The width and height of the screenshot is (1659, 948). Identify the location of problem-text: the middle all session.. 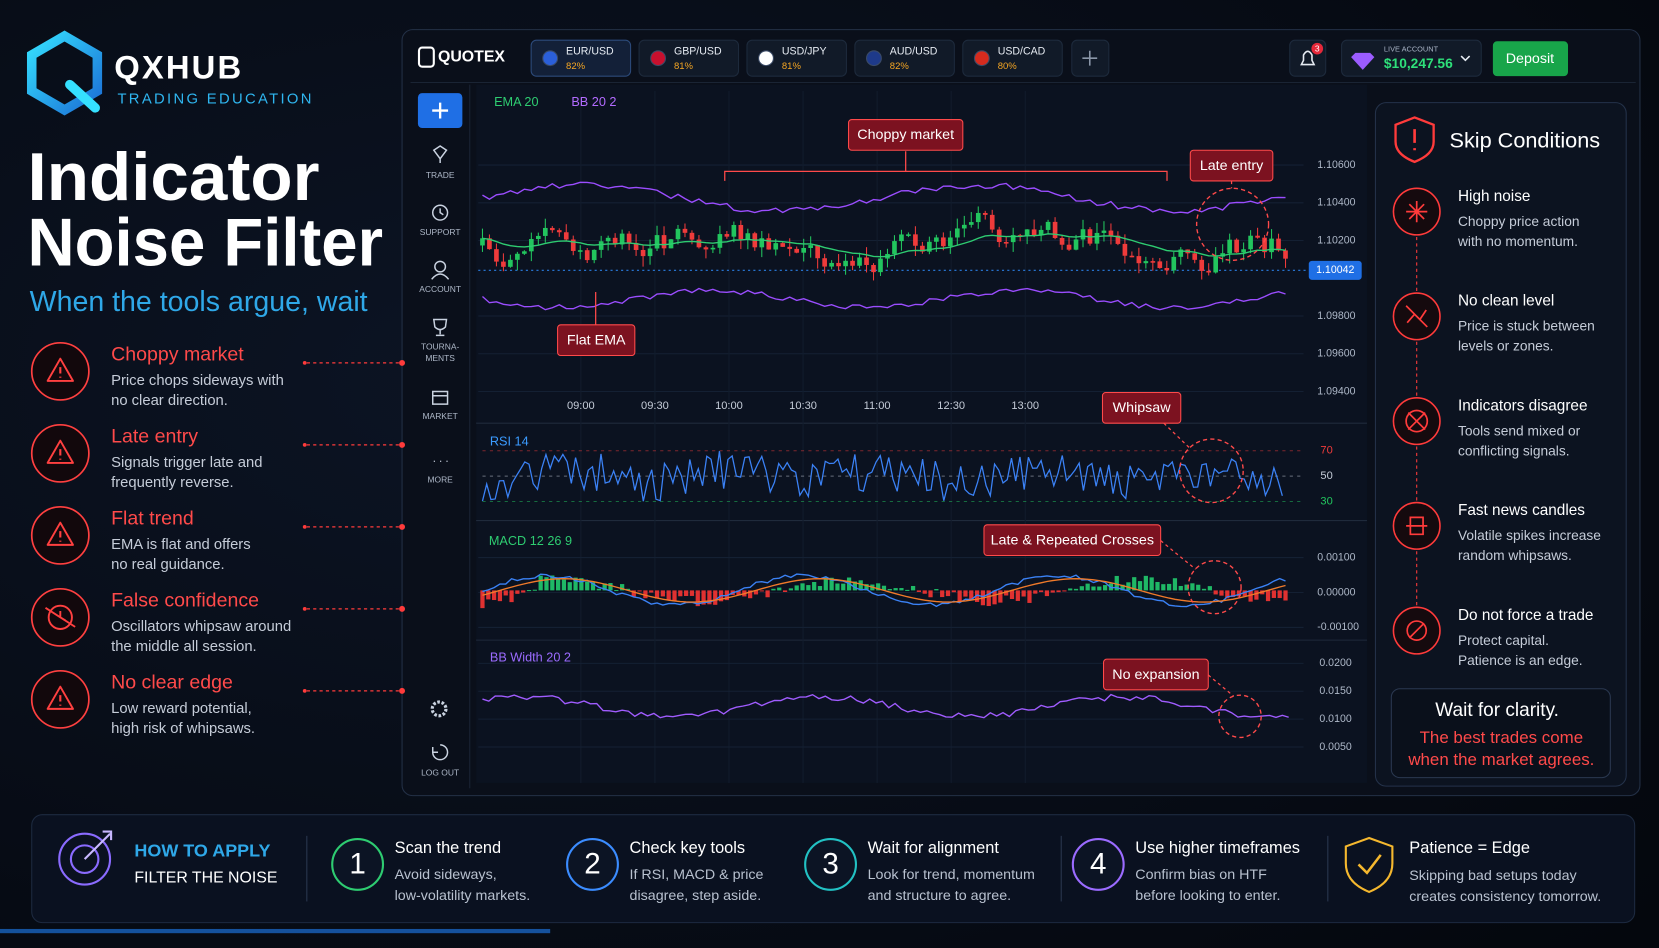
(184, 647).